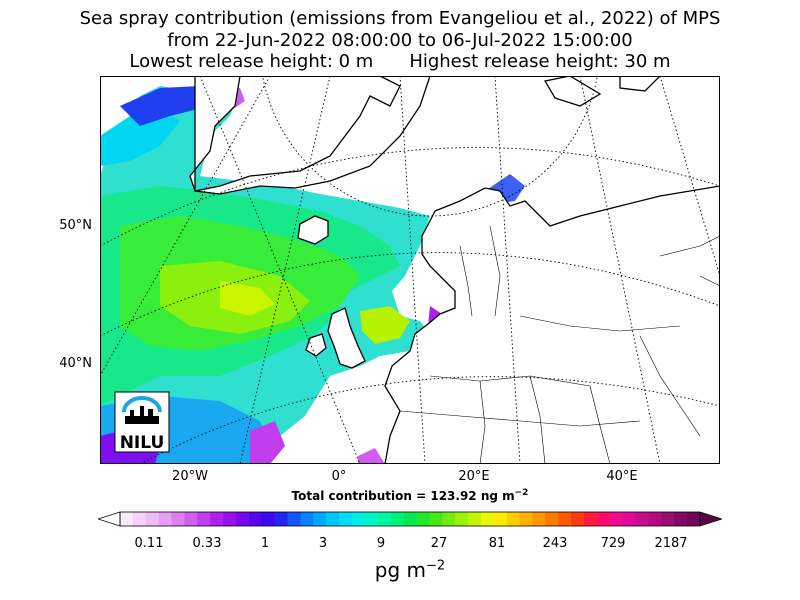 The height and width of the screenshot is (600, 800). What do you see at coordinates (622, 476) in the screenshot?
I see `lon-label-40e: 40°E` at bounding box center [622, 476].